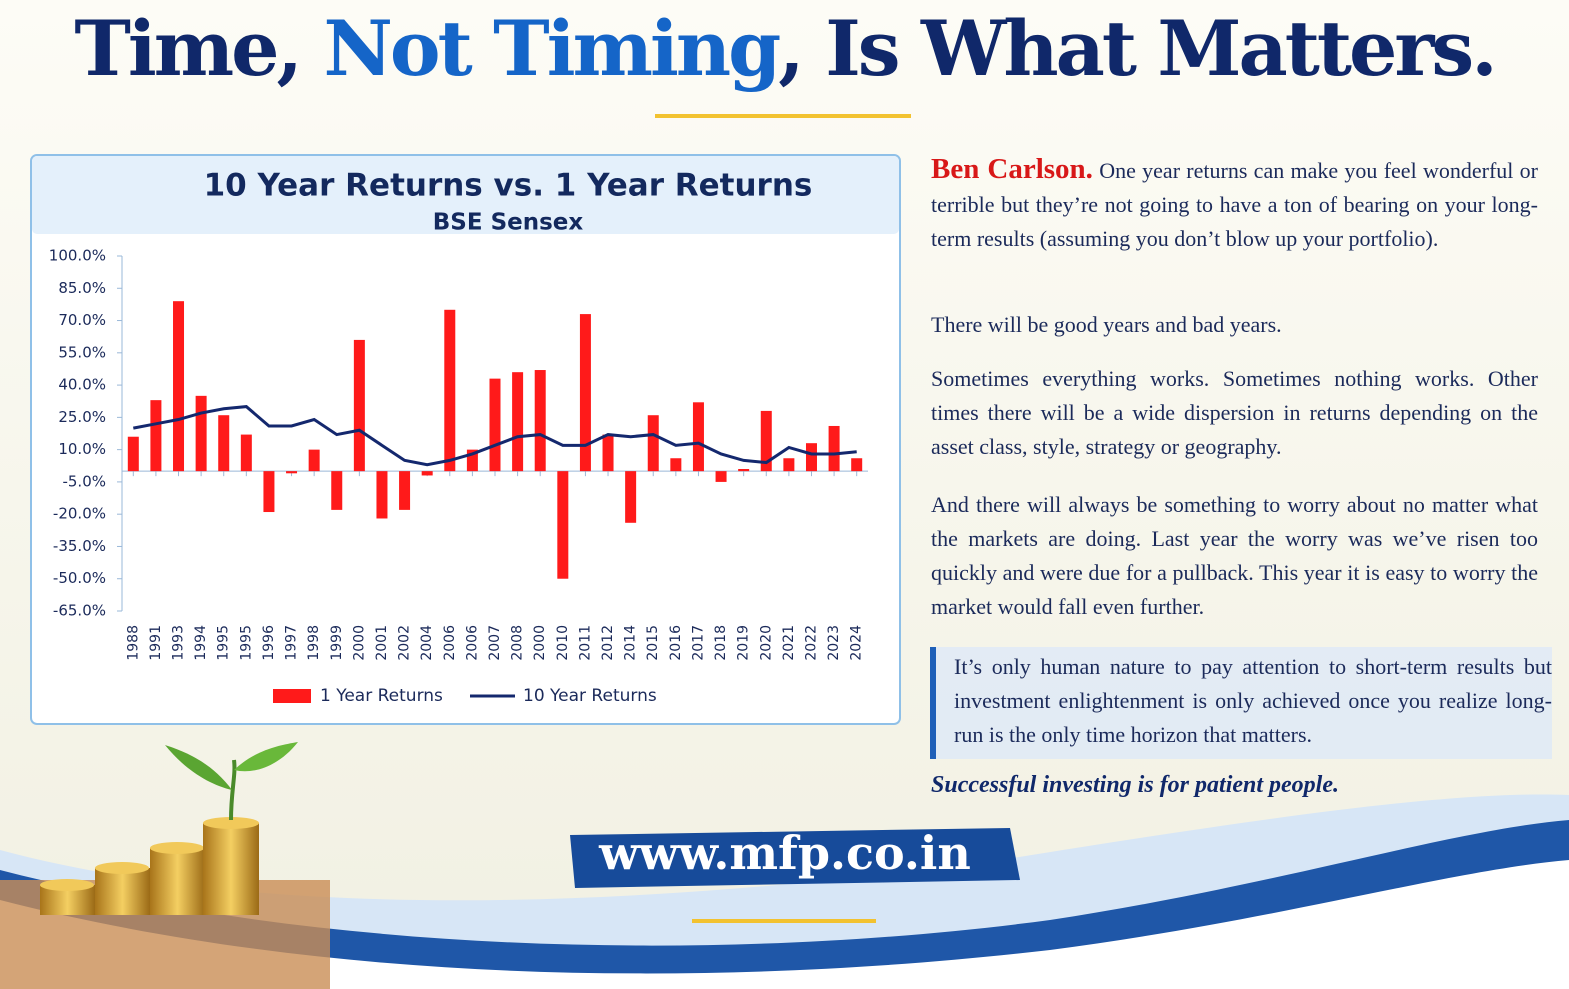 This screenshot has width=1569, height=989. I want to click on x-tick-label: 1994, so click(201, 643).